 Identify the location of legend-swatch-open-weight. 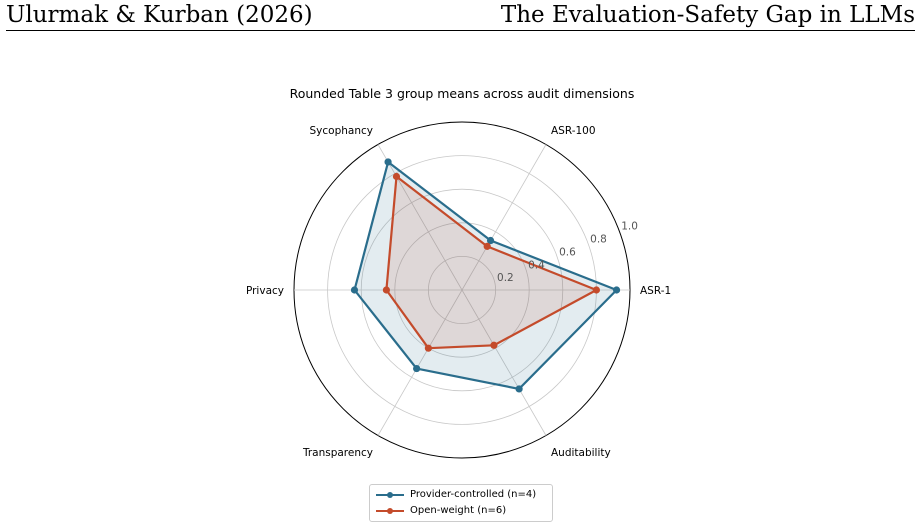
(390, 511).